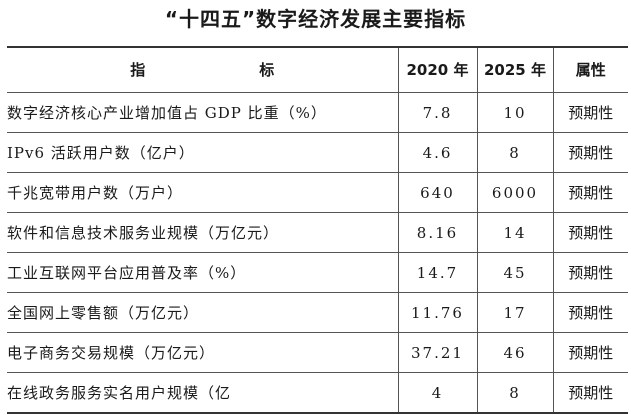 The width and height of the screenshot is (631, 415). I want to click on value-2020: 14.7, so click(437, 272).